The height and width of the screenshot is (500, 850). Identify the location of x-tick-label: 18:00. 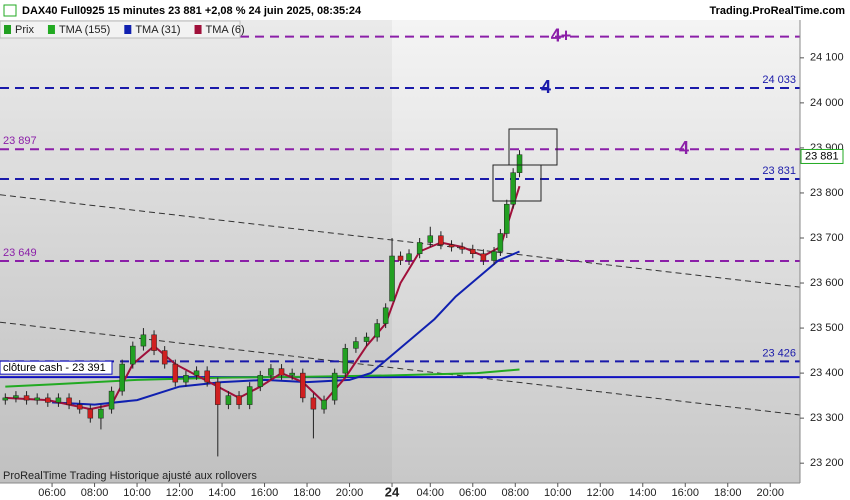
(728, 493).